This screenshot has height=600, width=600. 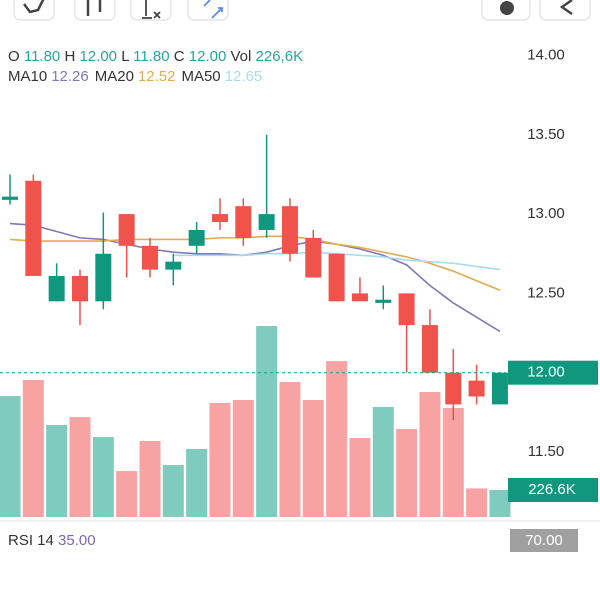 I want to click on volume-tag-label: 226.6K, so click(x=552, y=489).